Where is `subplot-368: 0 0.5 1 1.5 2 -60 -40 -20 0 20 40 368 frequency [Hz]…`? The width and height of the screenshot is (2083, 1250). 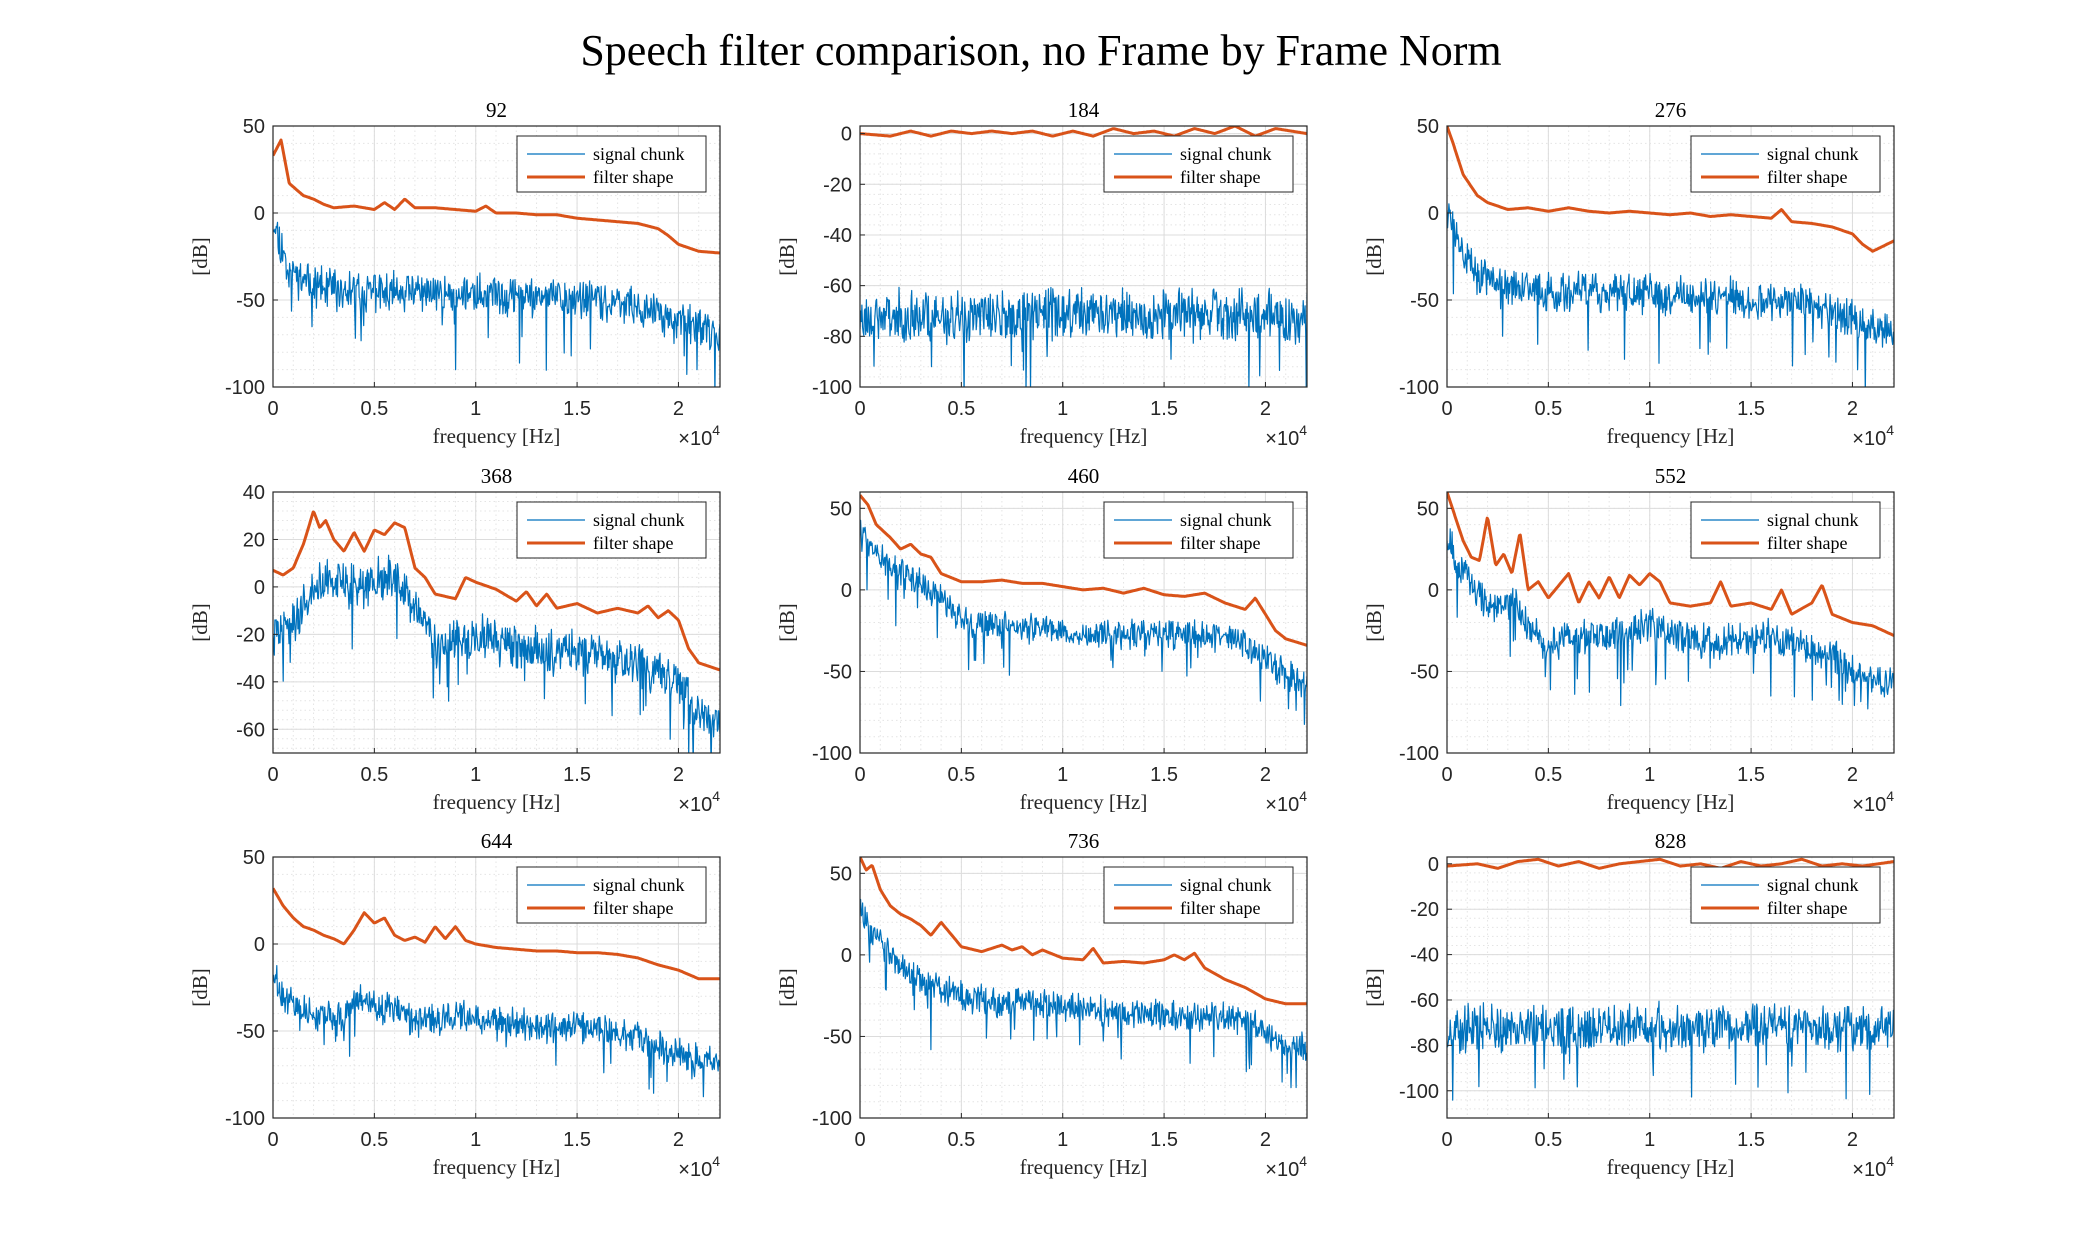
subplot-368: 0 0.5 1 1.5 2 -60 -40 -20 0 20 40 368 frequency [Hz]… is located at coordinates (454, 640).